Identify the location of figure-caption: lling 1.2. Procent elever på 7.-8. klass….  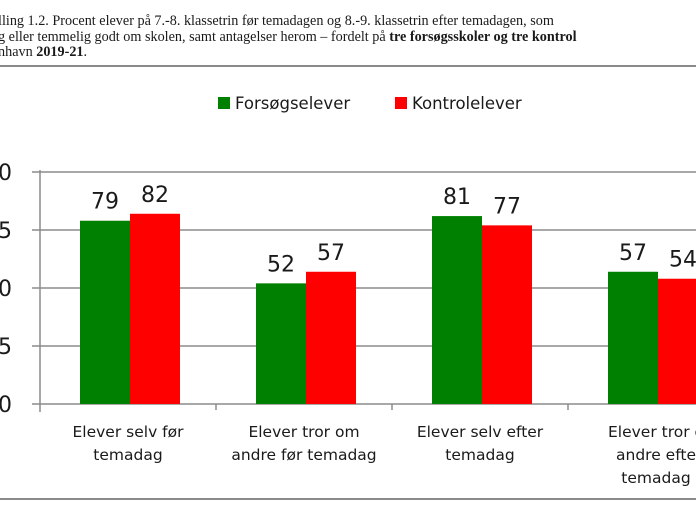
(348, 37).